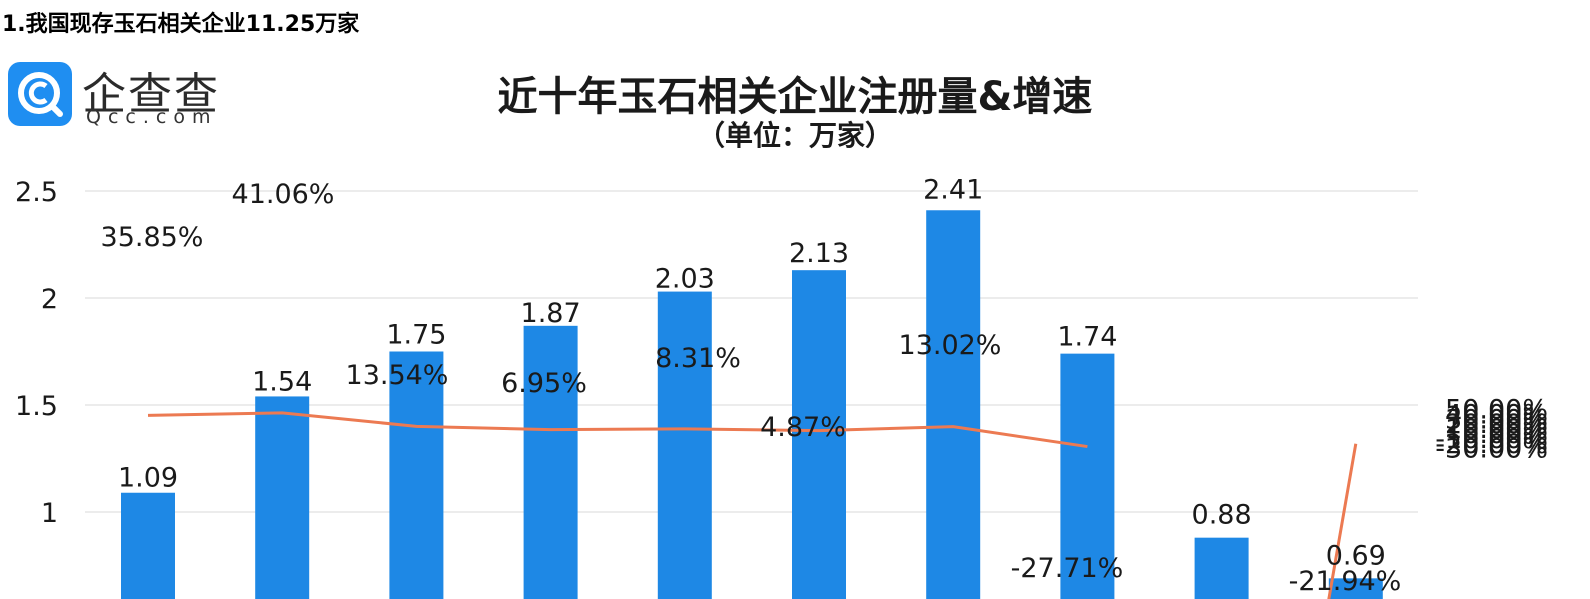 Image resolution: width=1590 pixels, height=599 pixels. Describe the element at coordinates (283, 194) in the screenshot. I see `growth-value-label: 41.06%` at that location.